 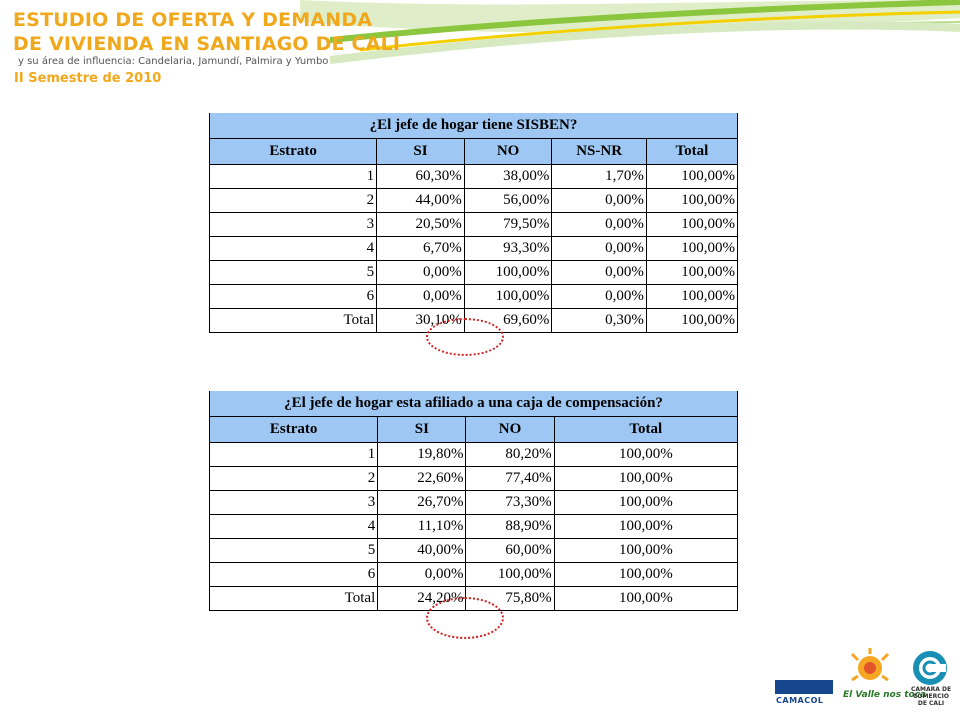 What do you see at coordinates (422, 478) in the screenshot?
I see `table-cell: 22,60%` at bounding box center [422, 478].